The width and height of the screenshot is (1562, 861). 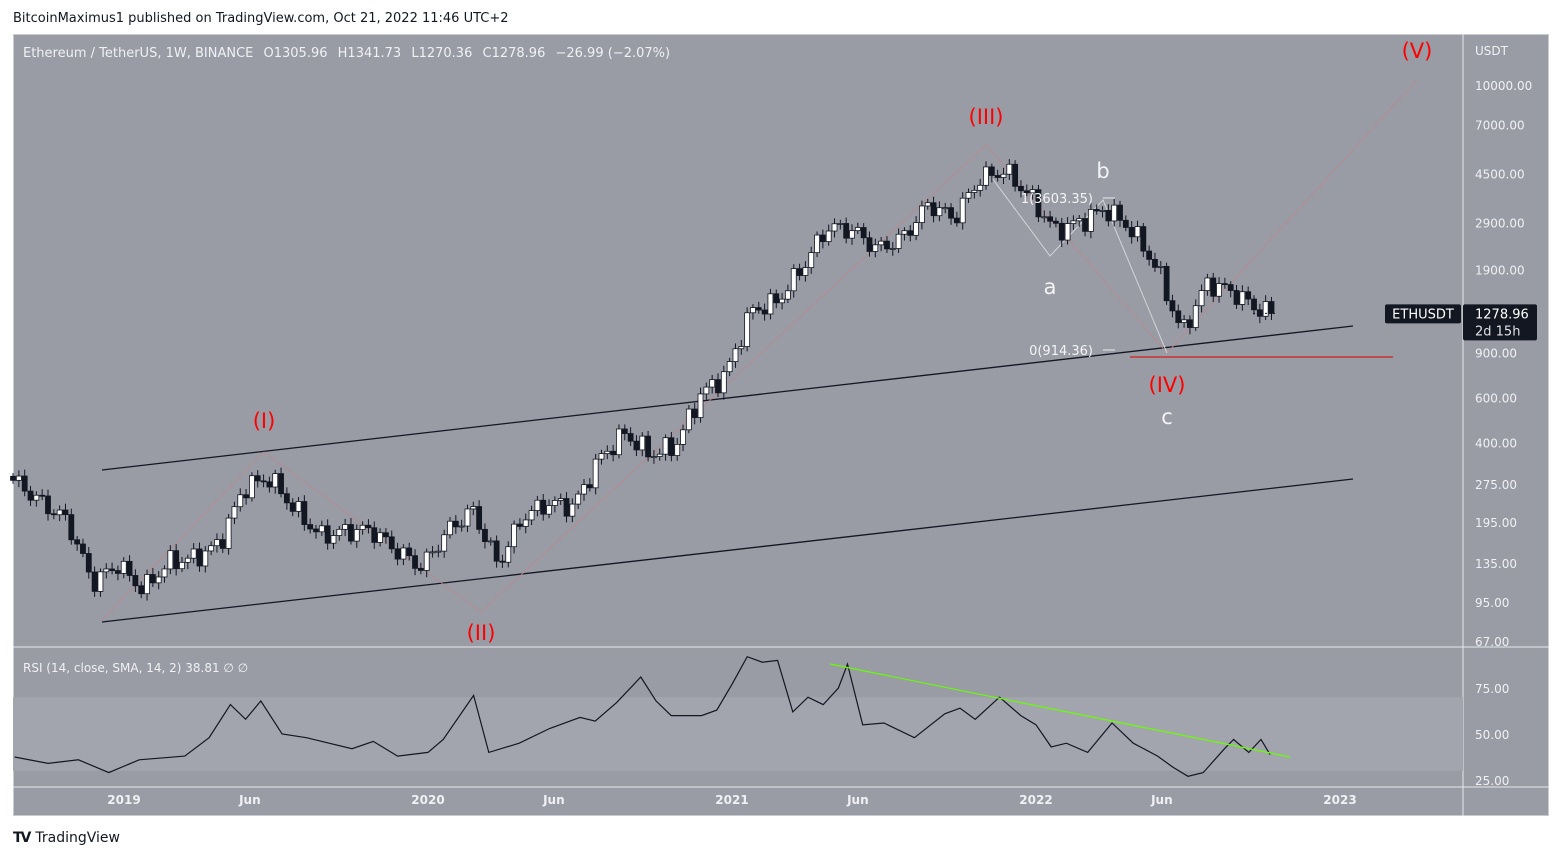 What do you see at coordinates (731, 800) in the screenshot?
I see `time-tick-label: 2021` at bounding box center [731, 800].